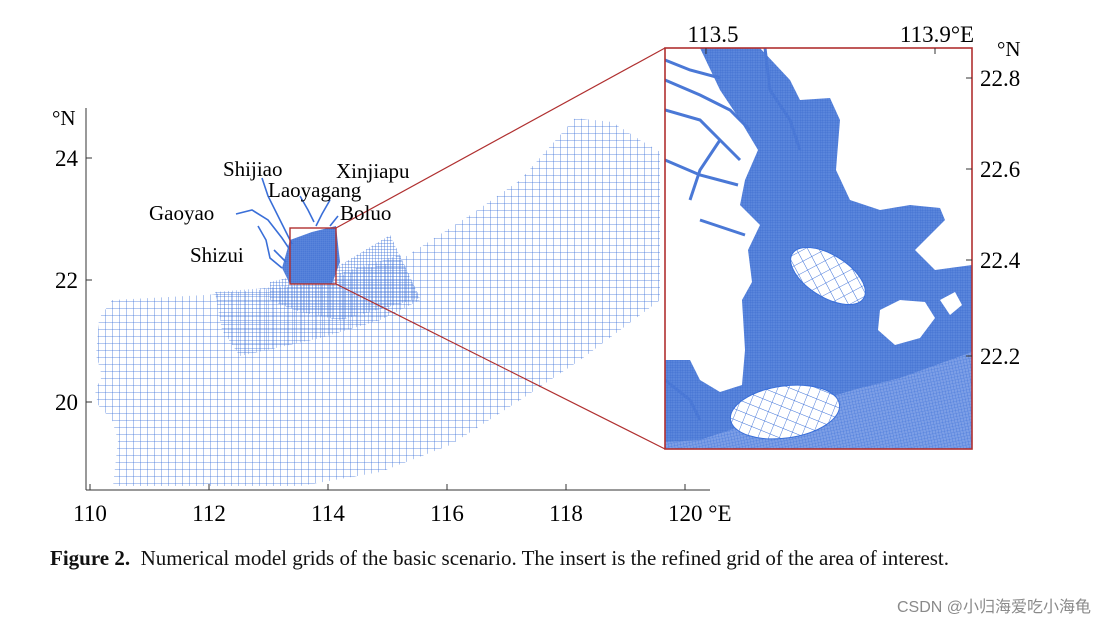 The image size is (1105, 627). I want to click on lat-tick-24: 24, so click(67, 158).